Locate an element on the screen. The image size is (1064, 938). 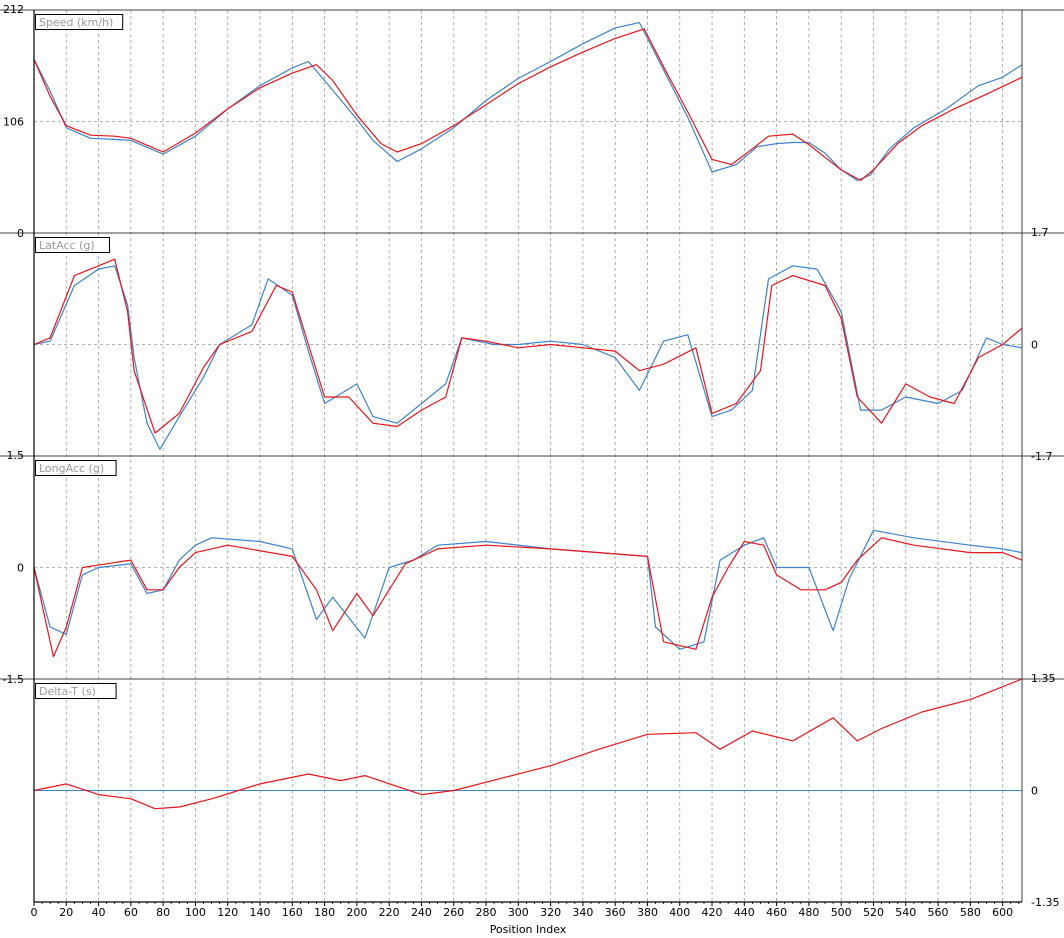
panel-title: Delta-T (s) is located at coordinates (76, 691).